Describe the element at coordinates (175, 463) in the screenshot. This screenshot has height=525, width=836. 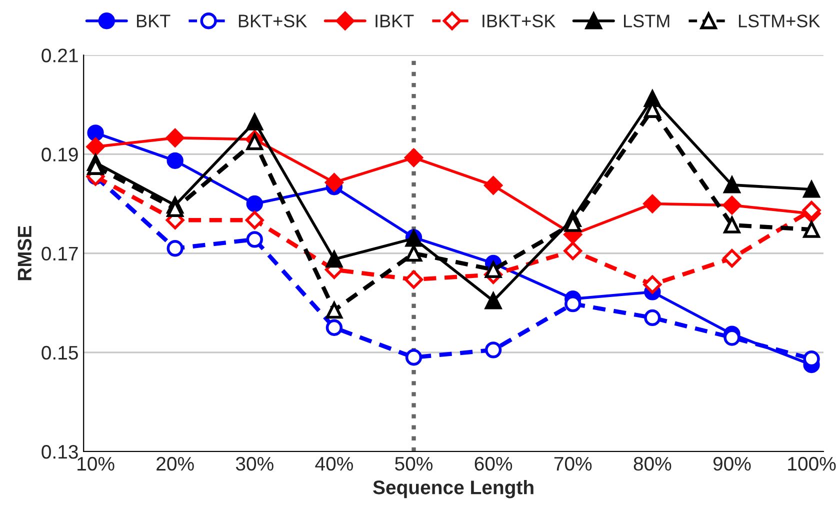
I see `x-tick-label: 20%` at that location.